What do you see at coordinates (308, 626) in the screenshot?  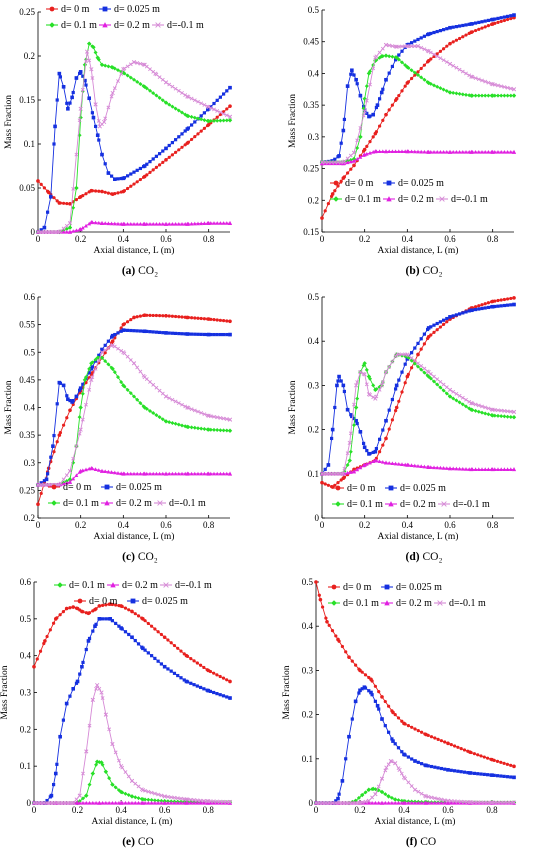 I see `panel-f-y-tick-label: 0.4` at bounding box center [308, 626].